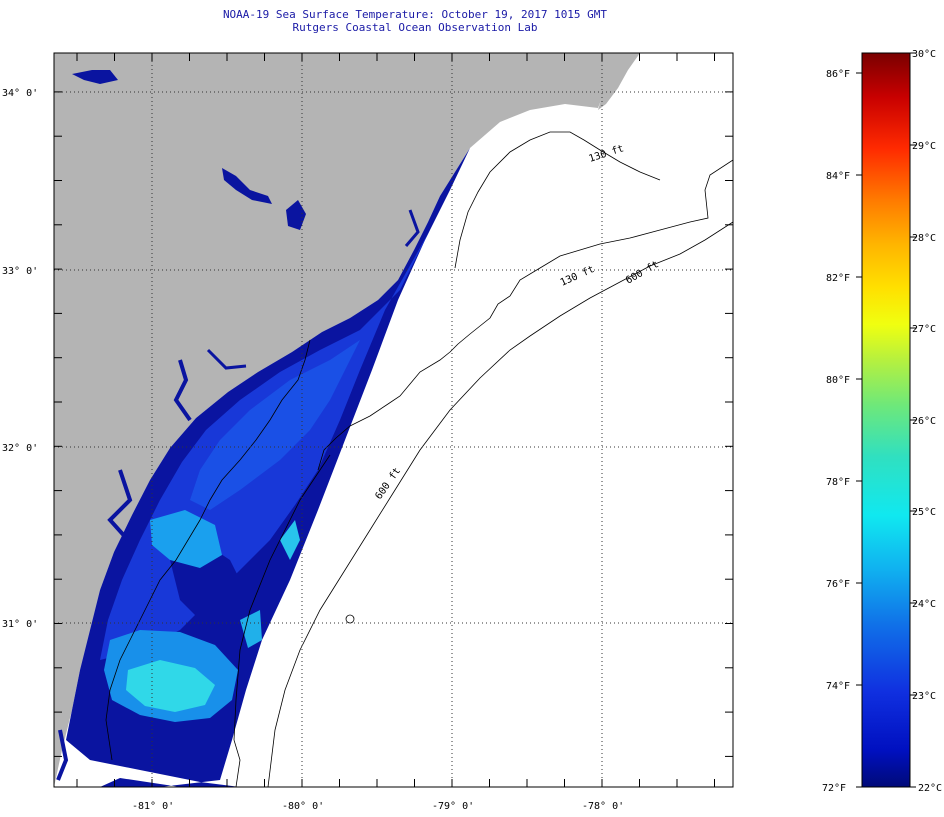 This screenshot has height=817, width=944. I want to click on lat-label: 32° 0', so click(20, 448).